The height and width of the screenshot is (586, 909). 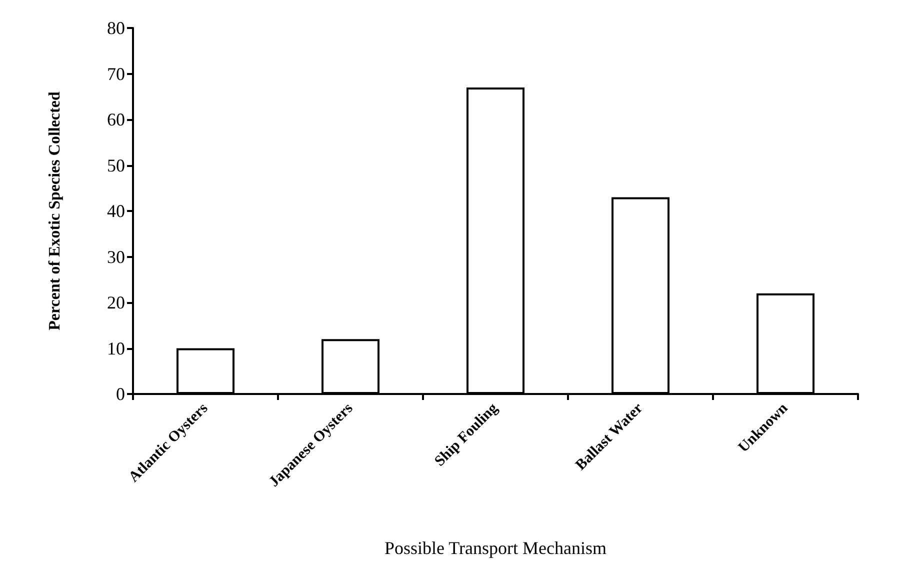 I want to click on y-tick-label: 80, so click(x=116, y=28).